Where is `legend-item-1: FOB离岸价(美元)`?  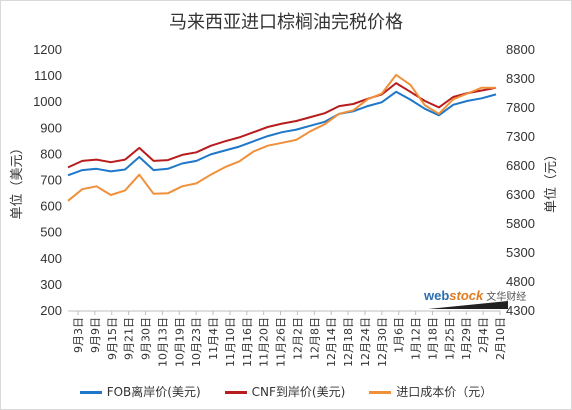
legend-item-1: FOB离岸价(美元) is located at coordinates (140, 391).